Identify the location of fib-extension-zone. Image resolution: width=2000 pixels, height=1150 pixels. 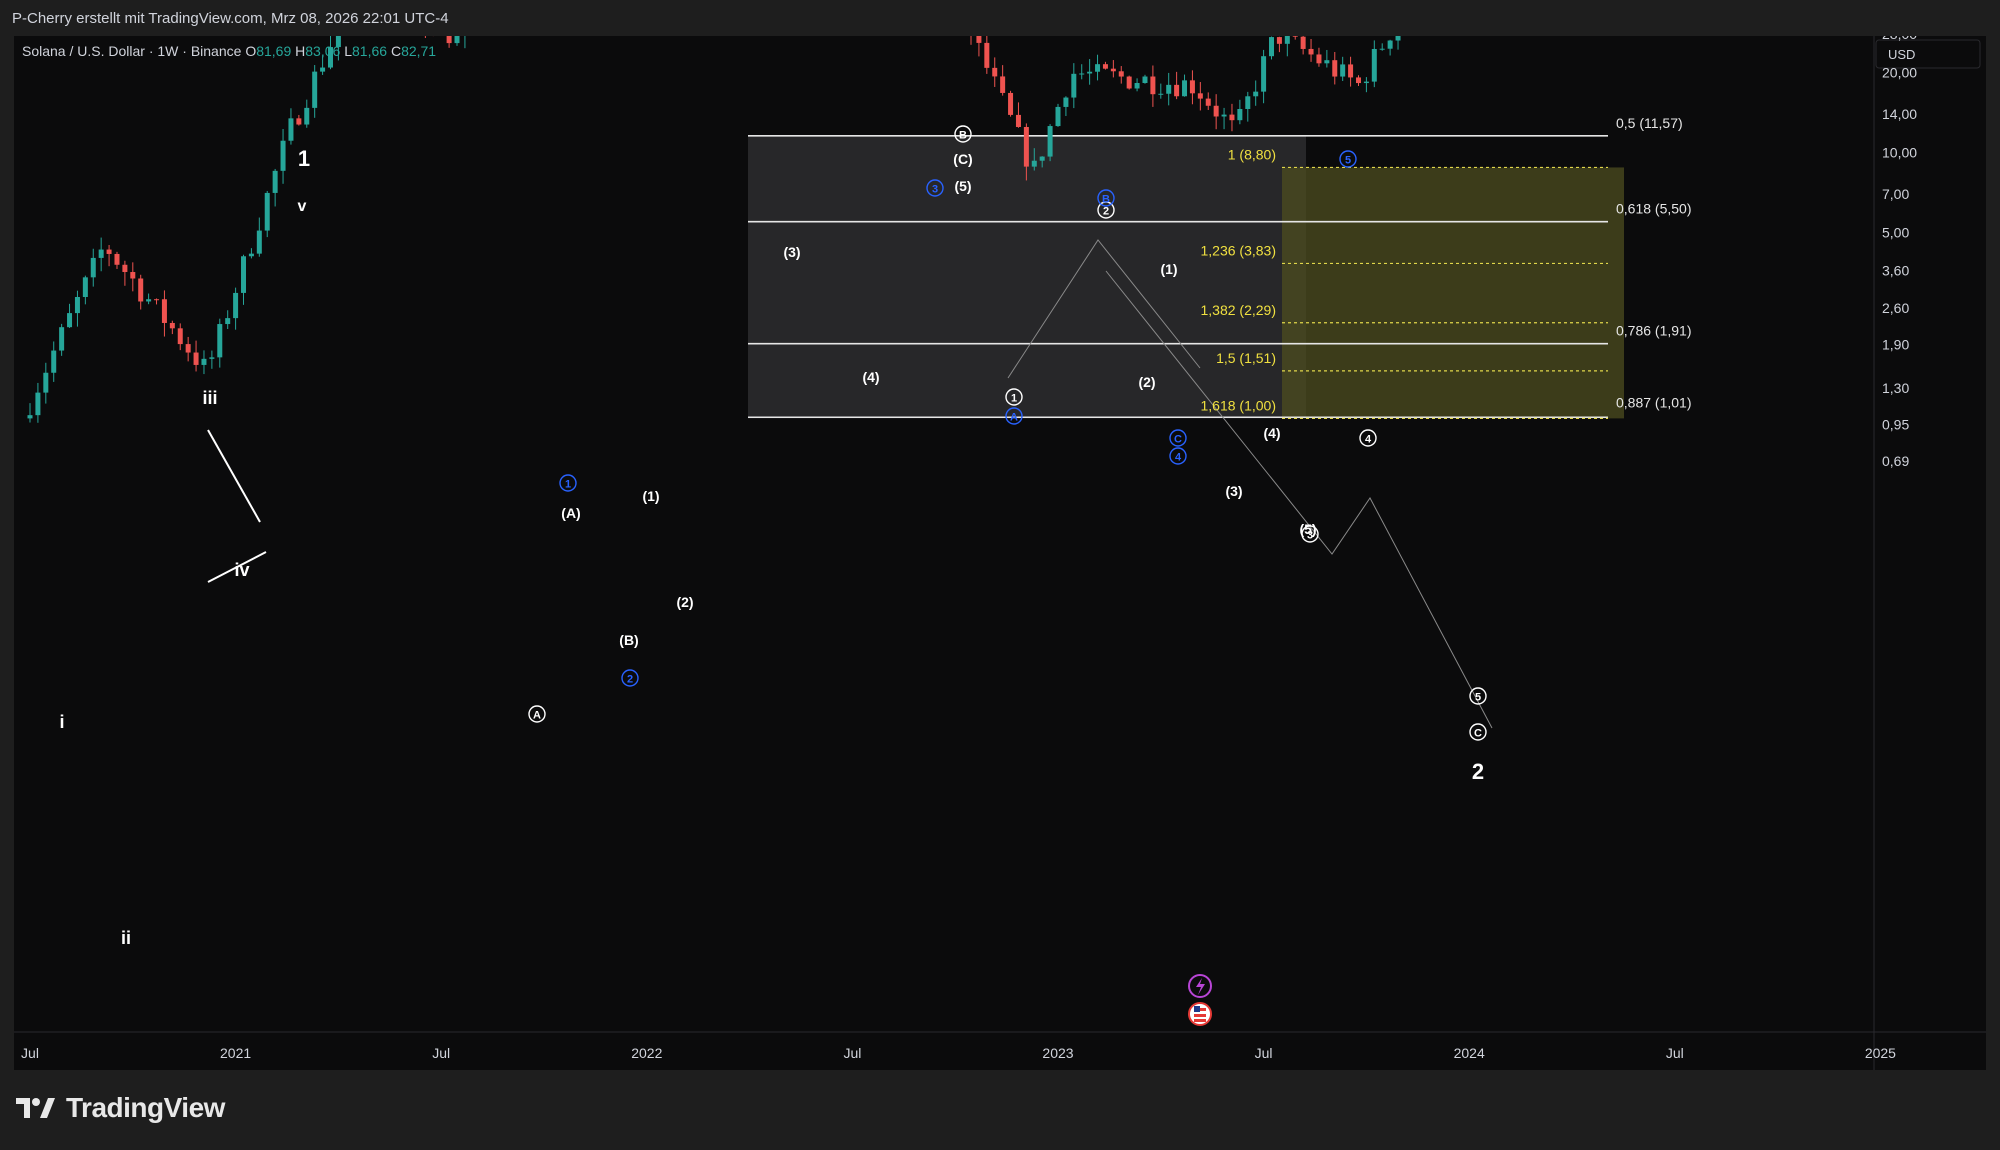
(1453, 293).